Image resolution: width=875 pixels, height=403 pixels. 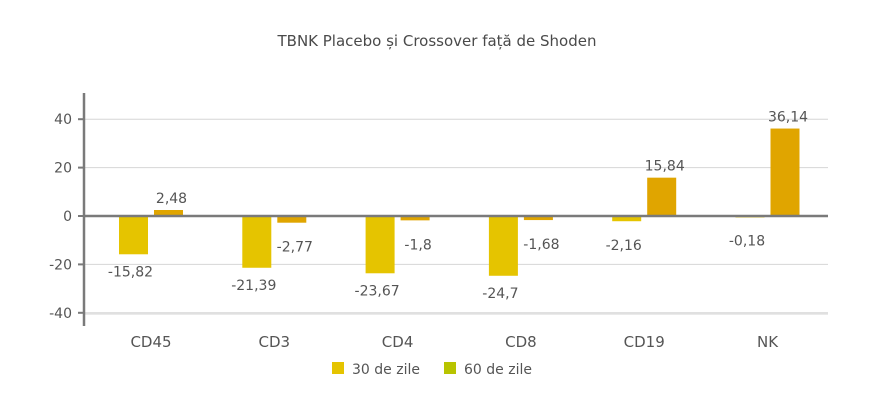 What do you see at coordinates (436, 41) in the screenshot?
I see `chart-title: TBNK Placebo și Crossover față de Shoden` at bounding box center [436, 41].